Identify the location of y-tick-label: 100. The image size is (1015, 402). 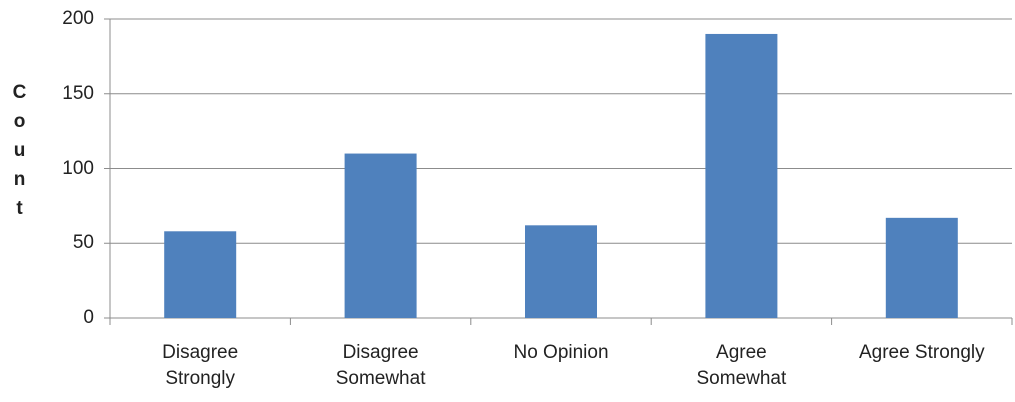
(78, 168).